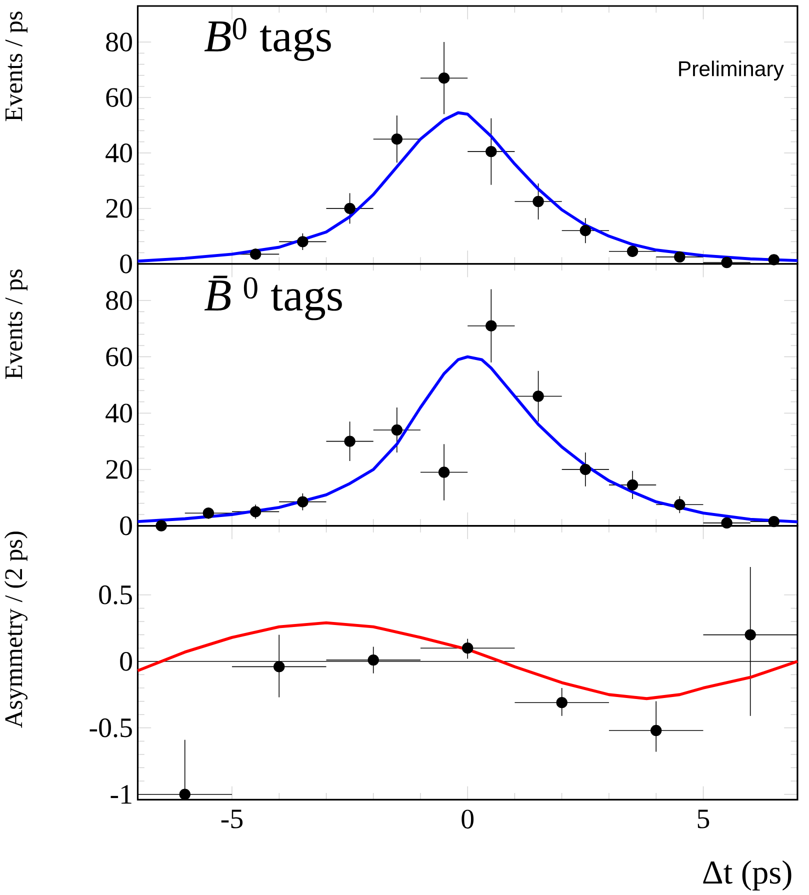  I want to click on annotation: B̄$^{0}$ tags, so click(273, 298).